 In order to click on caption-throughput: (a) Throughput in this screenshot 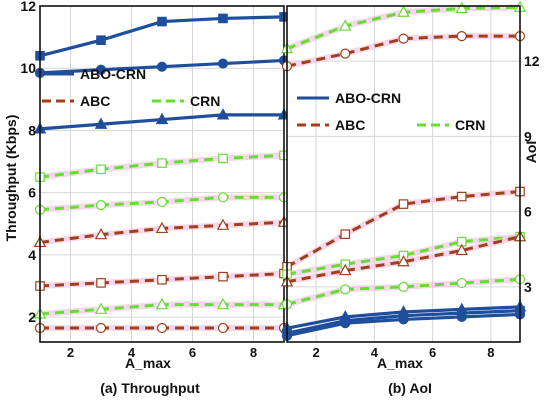, I will do `click(150, 388)`.